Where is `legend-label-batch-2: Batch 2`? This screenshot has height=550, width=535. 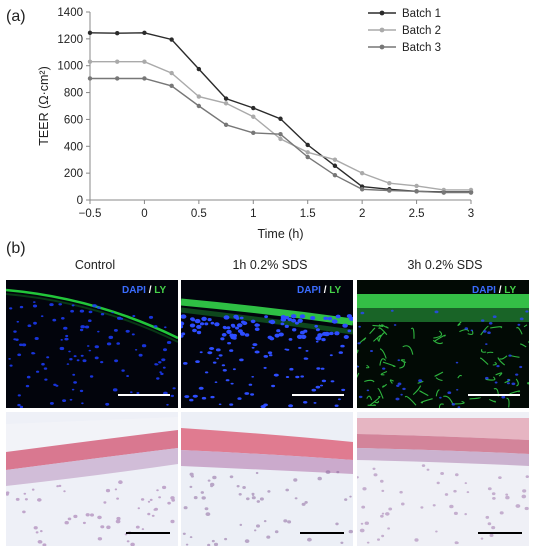
legend-label-batch-2: Batch 2 is located at coordinates (421, 31).